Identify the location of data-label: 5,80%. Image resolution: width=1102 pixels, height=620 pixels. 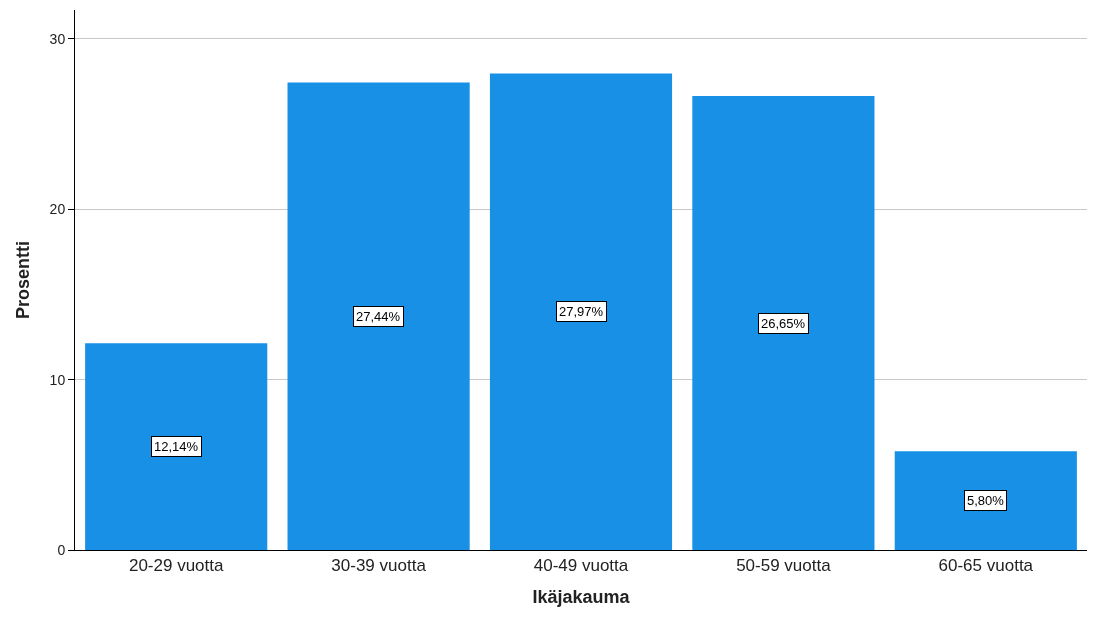
(986, 500).